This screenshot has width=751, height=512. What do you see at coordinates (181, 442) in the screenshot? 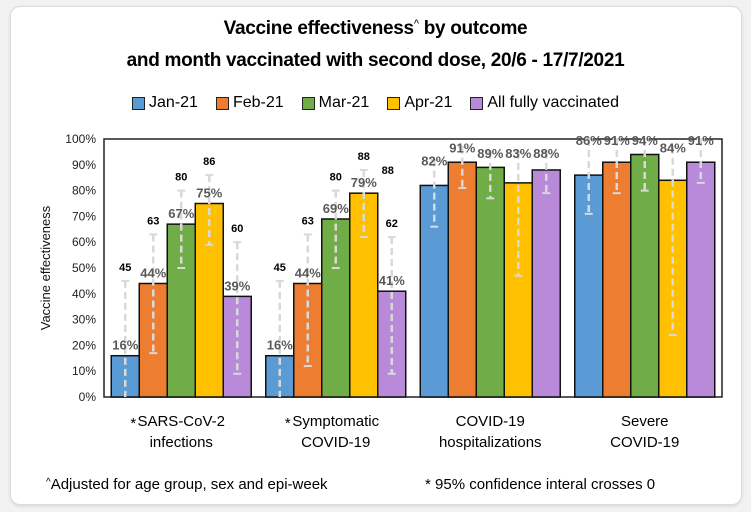
I see `category-label-line2: infections` at bounding box center [181, 442].